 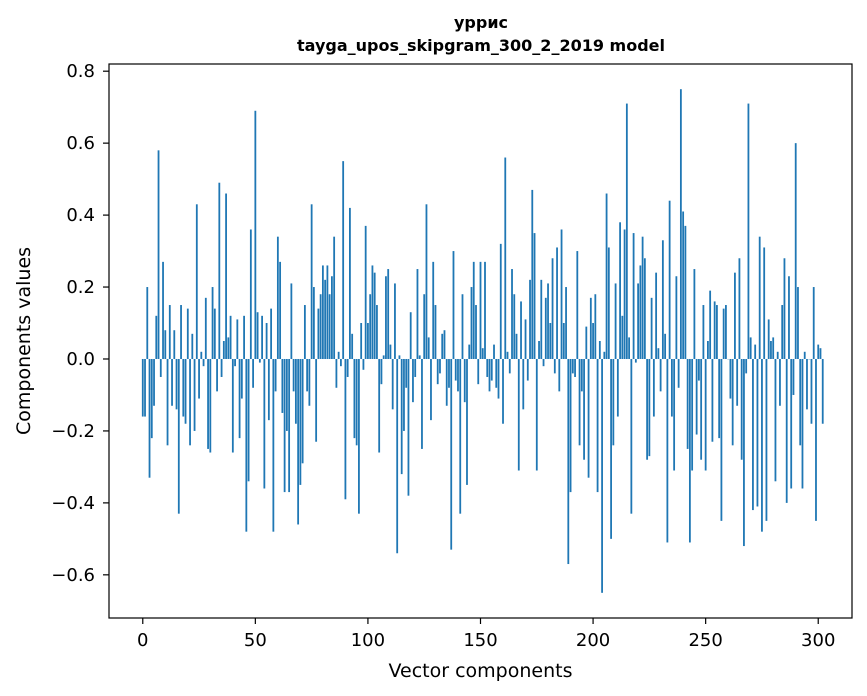 I want to click on x-tick-label: 200, so click(x=593, y=640).